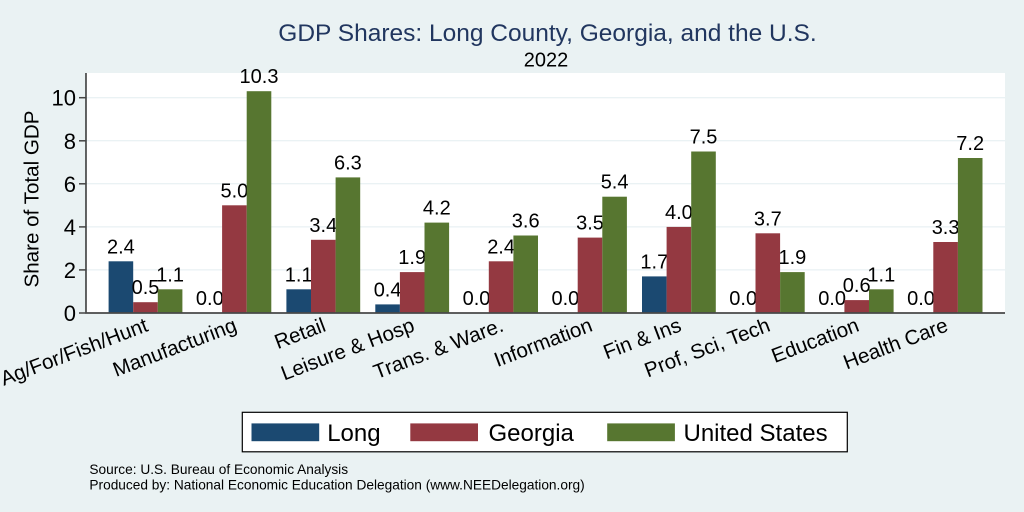 The width and height of the screenshot is (1024, 512). Describe the element at coordinates (70, 184) in the screenshot. I see `svg-text: 6` at that location.